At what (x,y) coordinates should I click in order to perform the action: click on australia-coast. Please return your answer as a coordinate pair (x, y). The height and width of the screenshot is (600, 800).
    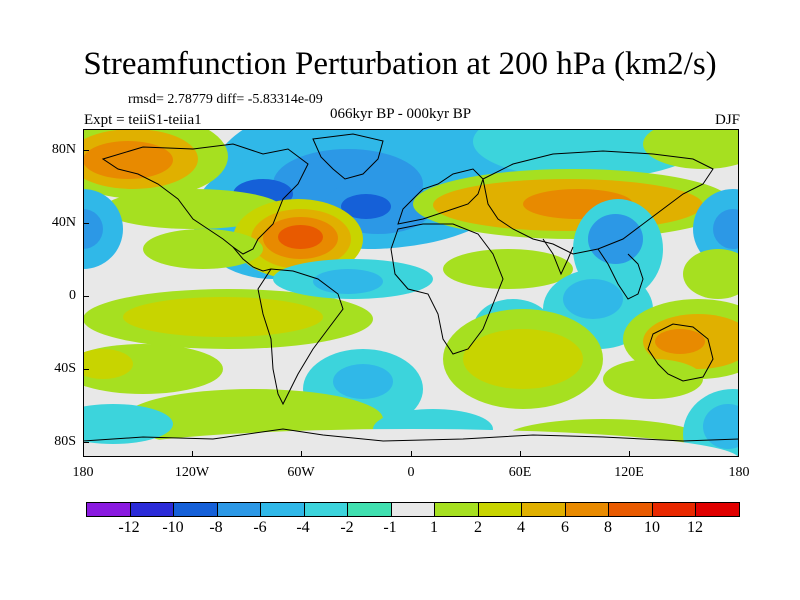
    Looking at the image, I should click on (680, 352).